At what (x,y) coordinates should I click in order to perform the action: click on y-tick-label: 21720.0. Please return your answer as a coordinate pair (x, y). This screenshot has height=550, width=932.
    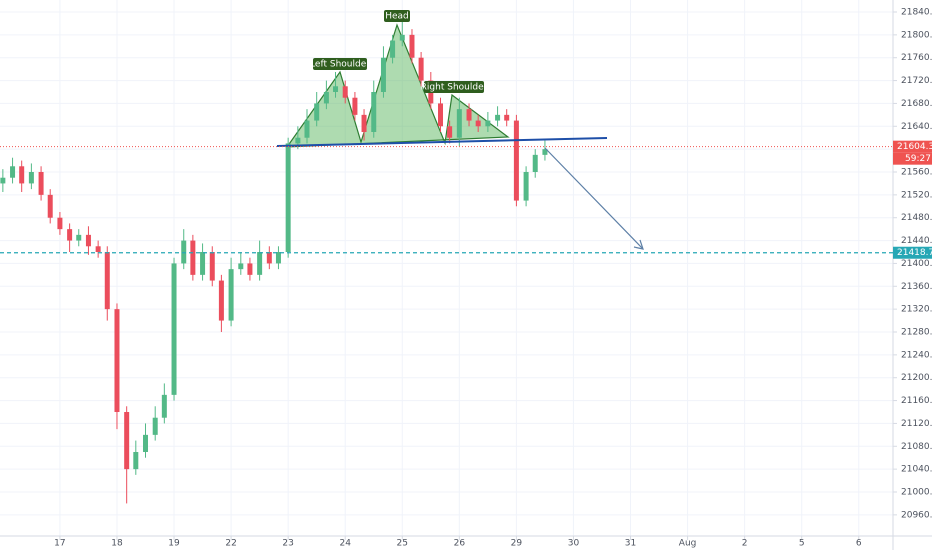
    Looking at the image, I should click on (916, 81).